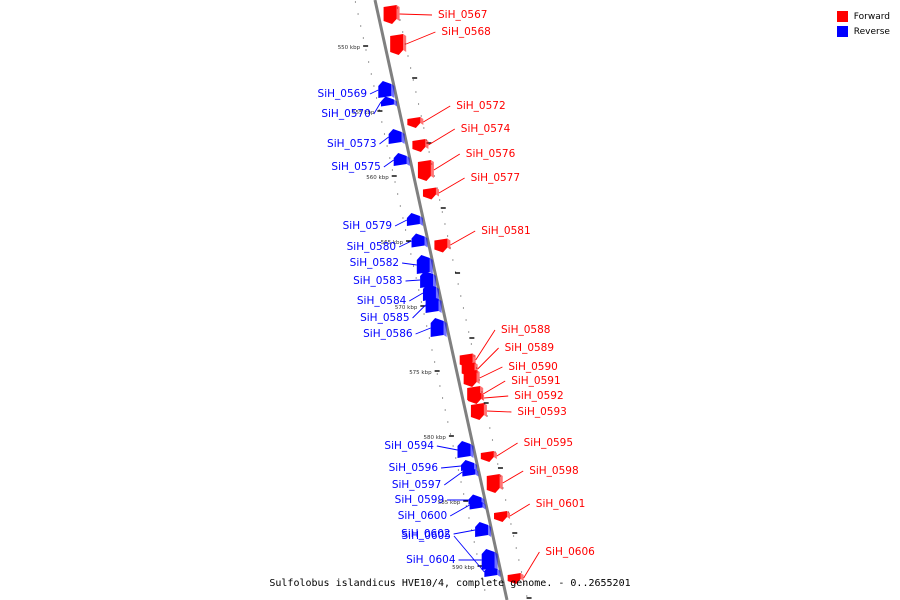 The width and height of the screenshot is (900, 600). I want to click on gene-label: SiH_0585, so click(384, 318).